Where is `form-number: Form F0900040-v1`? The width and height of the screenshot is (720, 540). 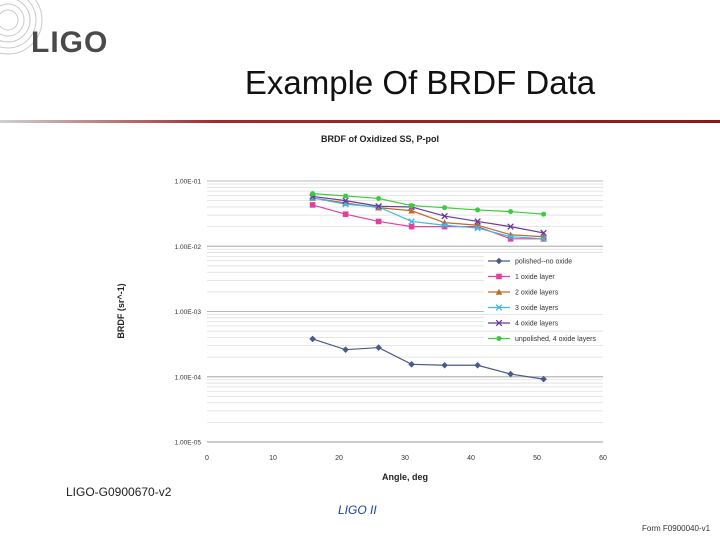
form-number: Form F0900040-v1 is located at coordinates (676, 528).